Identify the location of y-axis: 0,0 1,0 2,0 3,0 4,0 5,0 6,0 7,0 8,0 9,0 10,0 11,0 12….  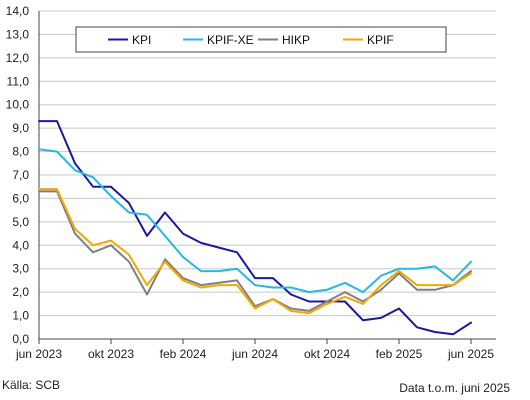
(23, 175).